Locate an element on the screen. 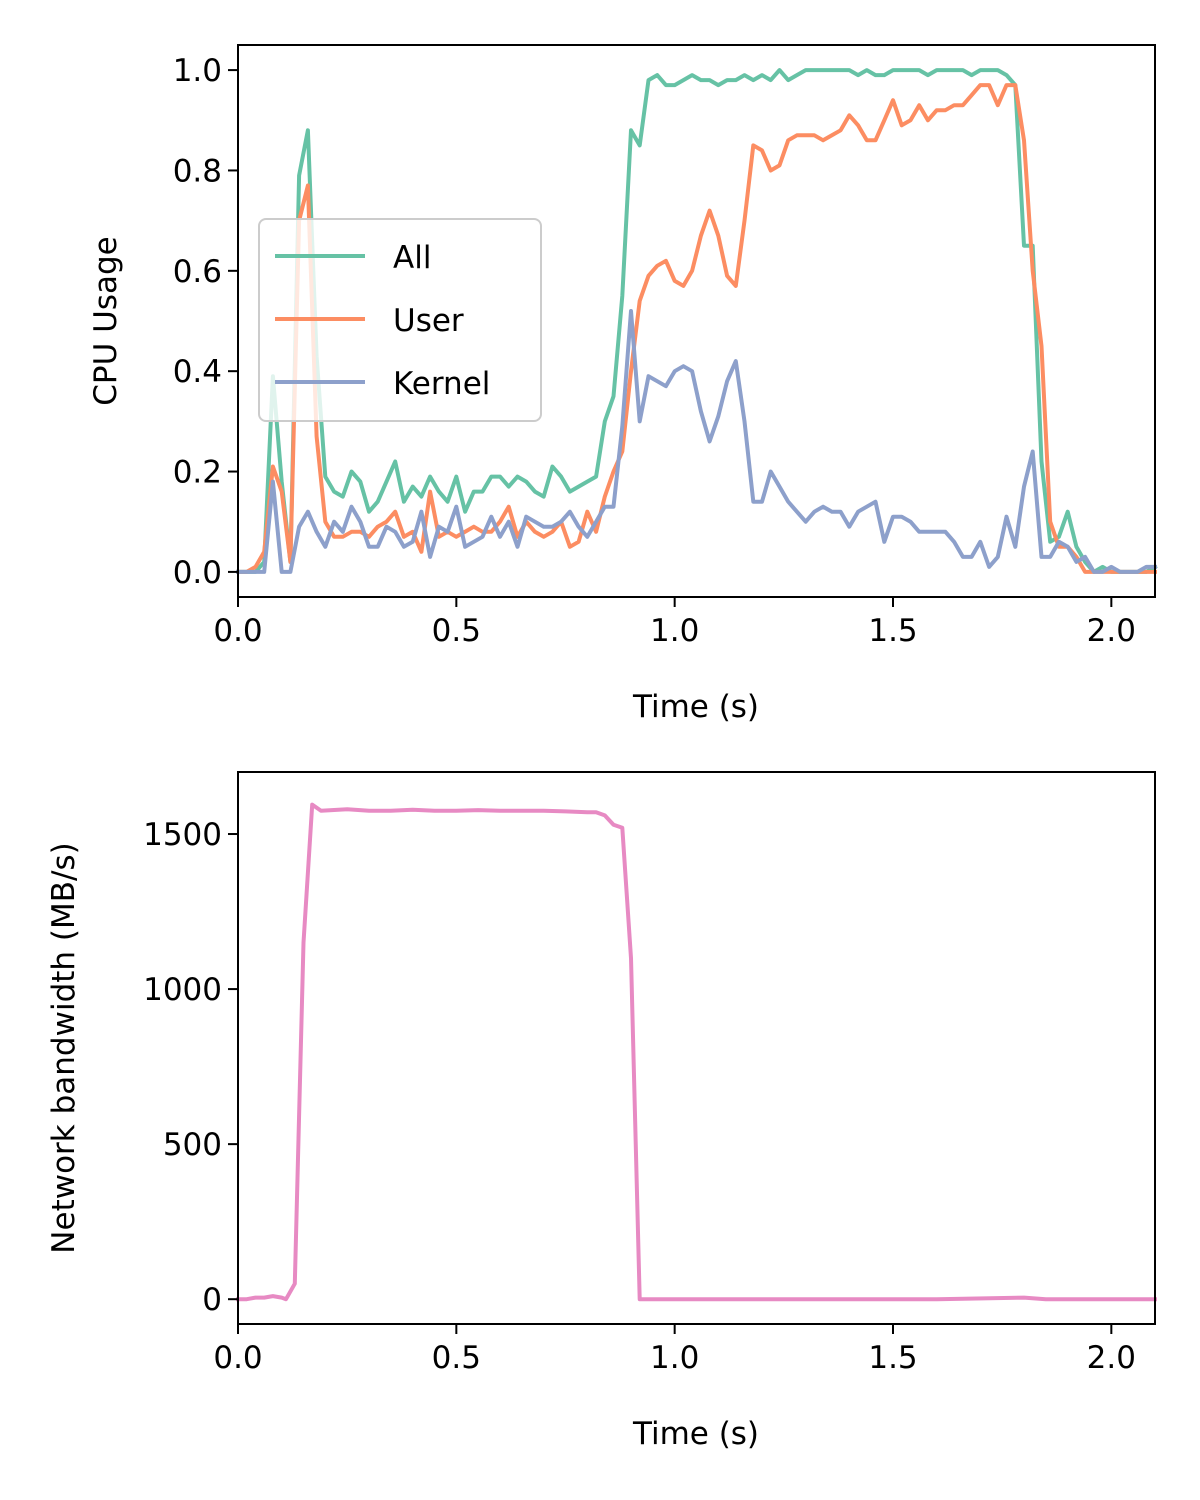 This screenshot has height=1500, width=1200. net-x-tick-label: 0.5 is located at coordinates (456, 1358).